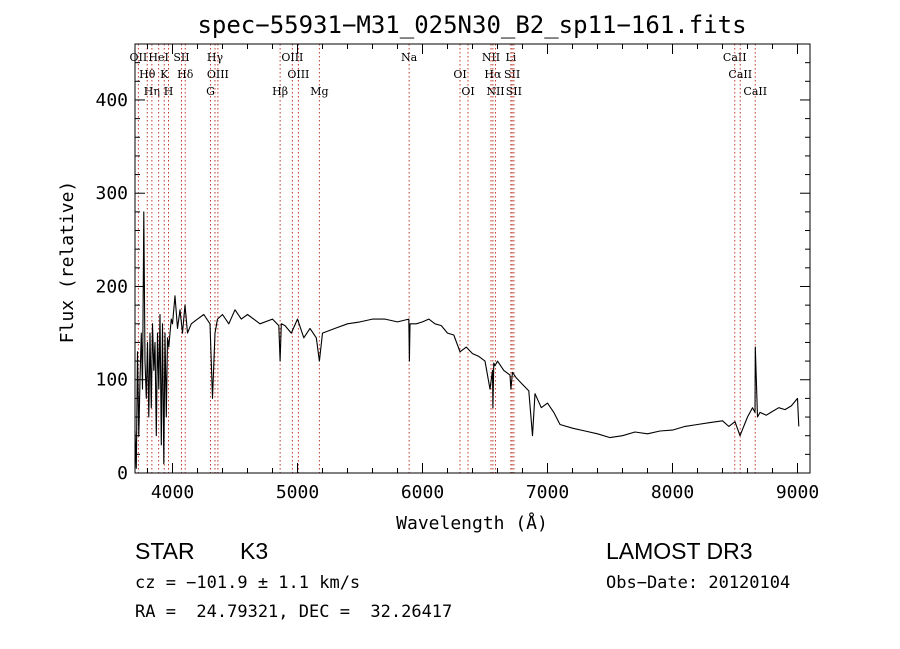  Describe the element at coordinates (111, 286) in the screenshot. I see `y-tick-label: 200` at that location.